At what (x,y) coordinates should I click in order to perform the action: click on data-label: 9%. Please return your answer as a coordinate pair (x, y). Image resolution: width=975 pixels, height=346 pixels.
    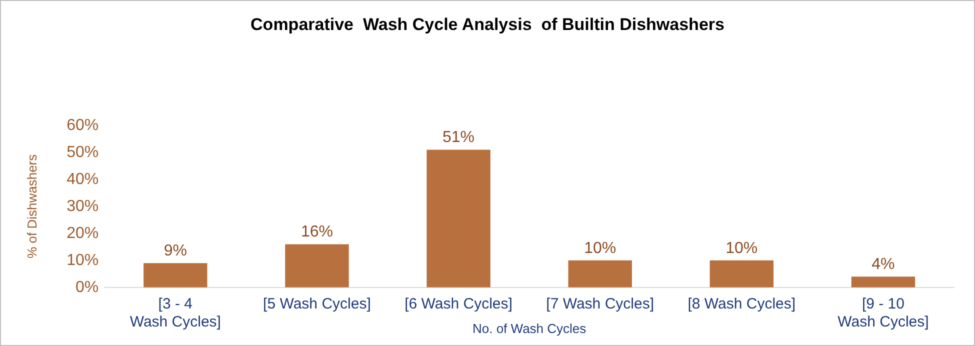
    Looking at the image, I should click on (175, 251).